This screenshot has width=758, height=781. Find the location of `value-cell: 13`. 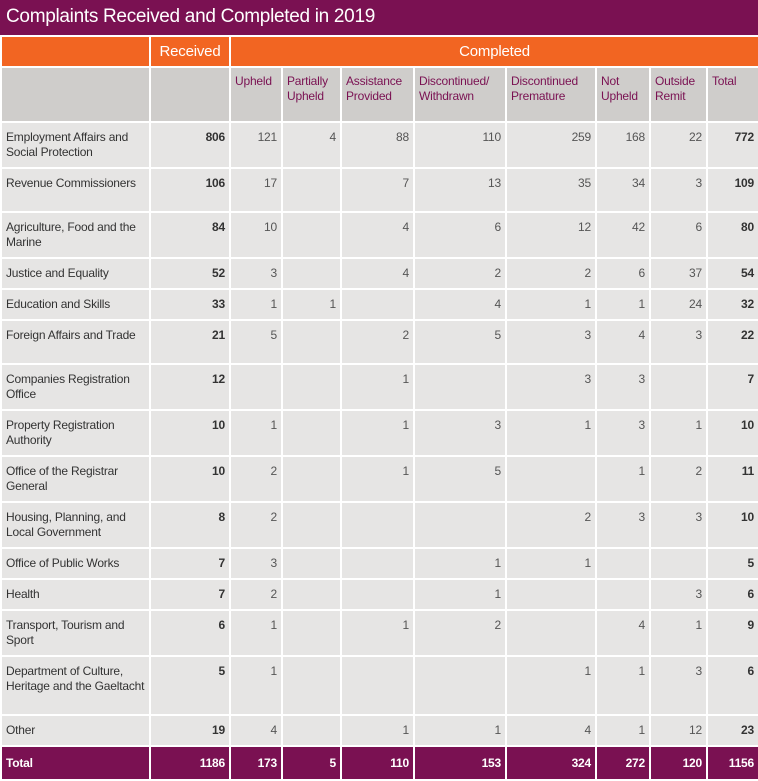

value-cell: 13 is located at coordinates (460, 190).